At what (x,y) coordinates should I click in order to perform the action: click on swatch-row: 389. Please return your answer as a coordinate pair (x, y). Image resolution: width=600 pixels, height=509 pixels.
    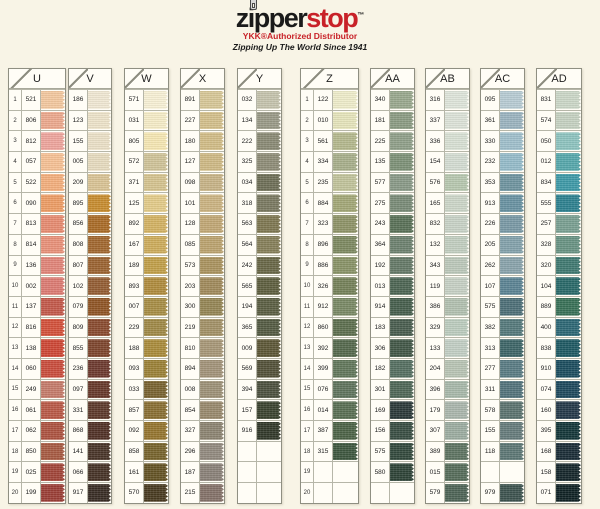
    Looking at the image, I should click on (447, 451).